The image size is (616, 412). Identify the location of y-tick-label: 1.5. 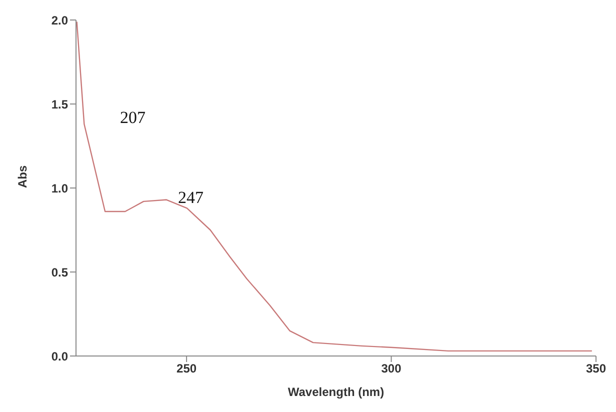
(59, 104).